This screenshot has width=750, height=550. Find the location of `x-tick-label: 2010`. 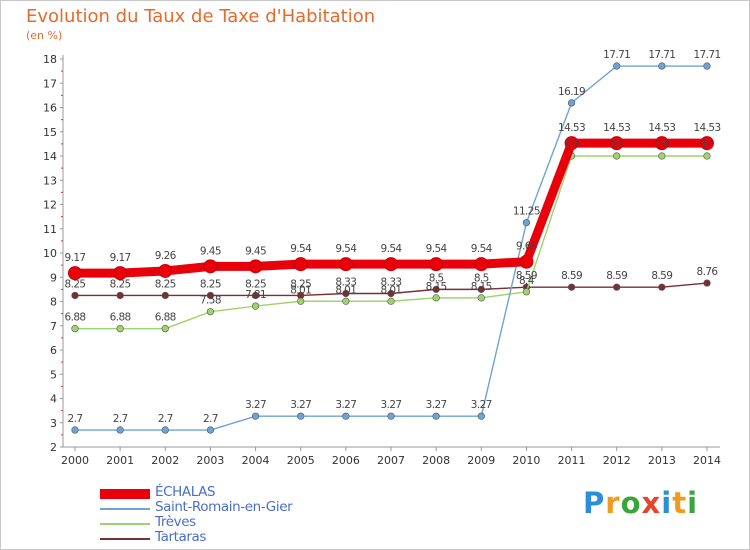

x-tick-label: 2010 is located at coordinates (526, 460).